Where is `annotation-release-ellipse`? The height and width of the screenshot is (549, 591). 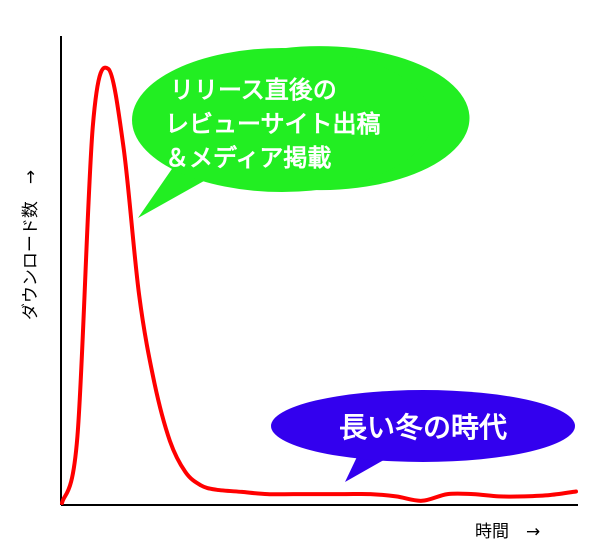
annotation-release-ellipse is located at coordinates (282, 120).